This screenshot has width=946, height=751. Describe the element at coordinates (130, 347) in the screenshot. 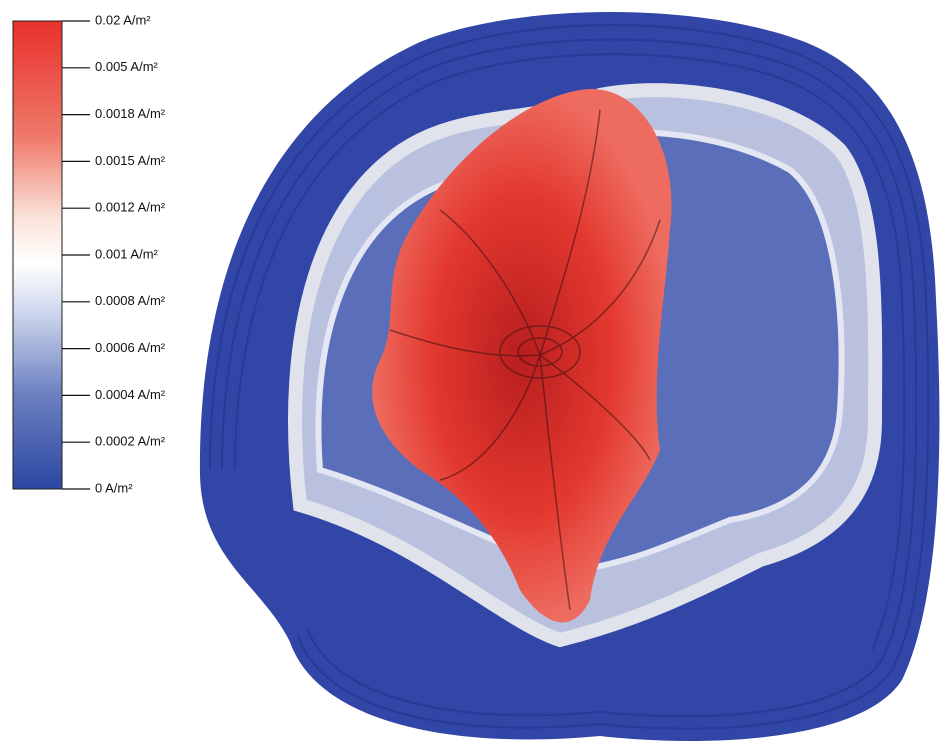

I see `colorbar-tick-label: 0.0006 A/m²` at that location.